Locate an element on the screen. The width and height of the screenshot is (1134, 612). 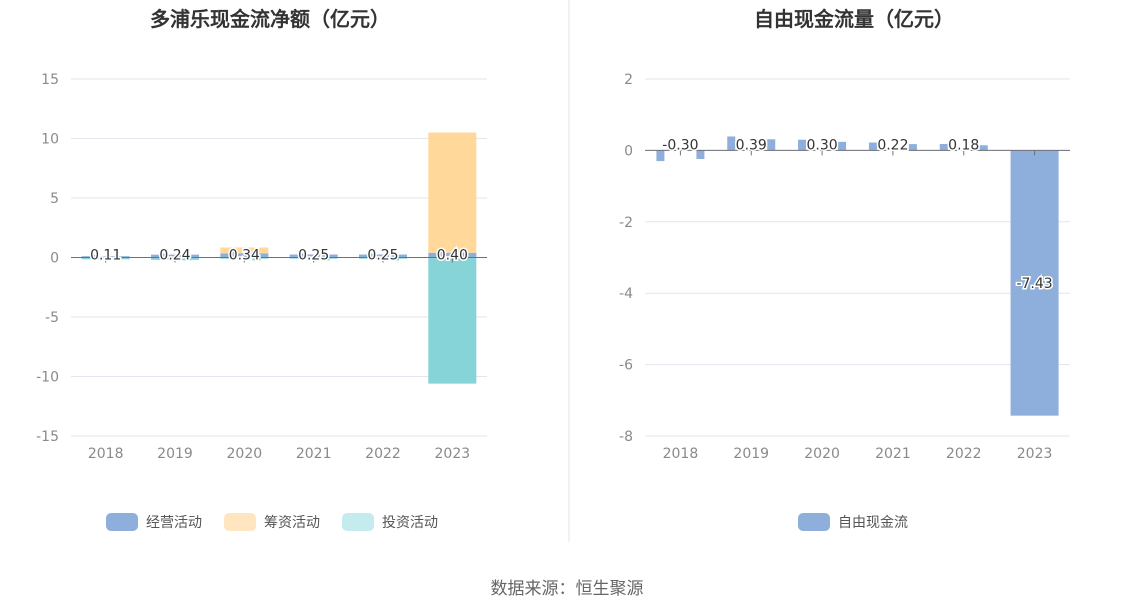
free-cashflow-data-labels: -0.30 0.39 0.30 0.22 0.18 -7.43 is located at coordinates (857, 215).